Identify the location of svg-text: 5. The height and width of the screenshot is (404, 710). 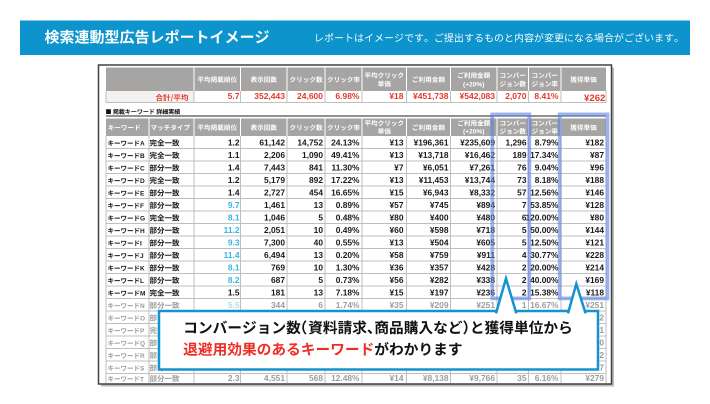
(524, 243).